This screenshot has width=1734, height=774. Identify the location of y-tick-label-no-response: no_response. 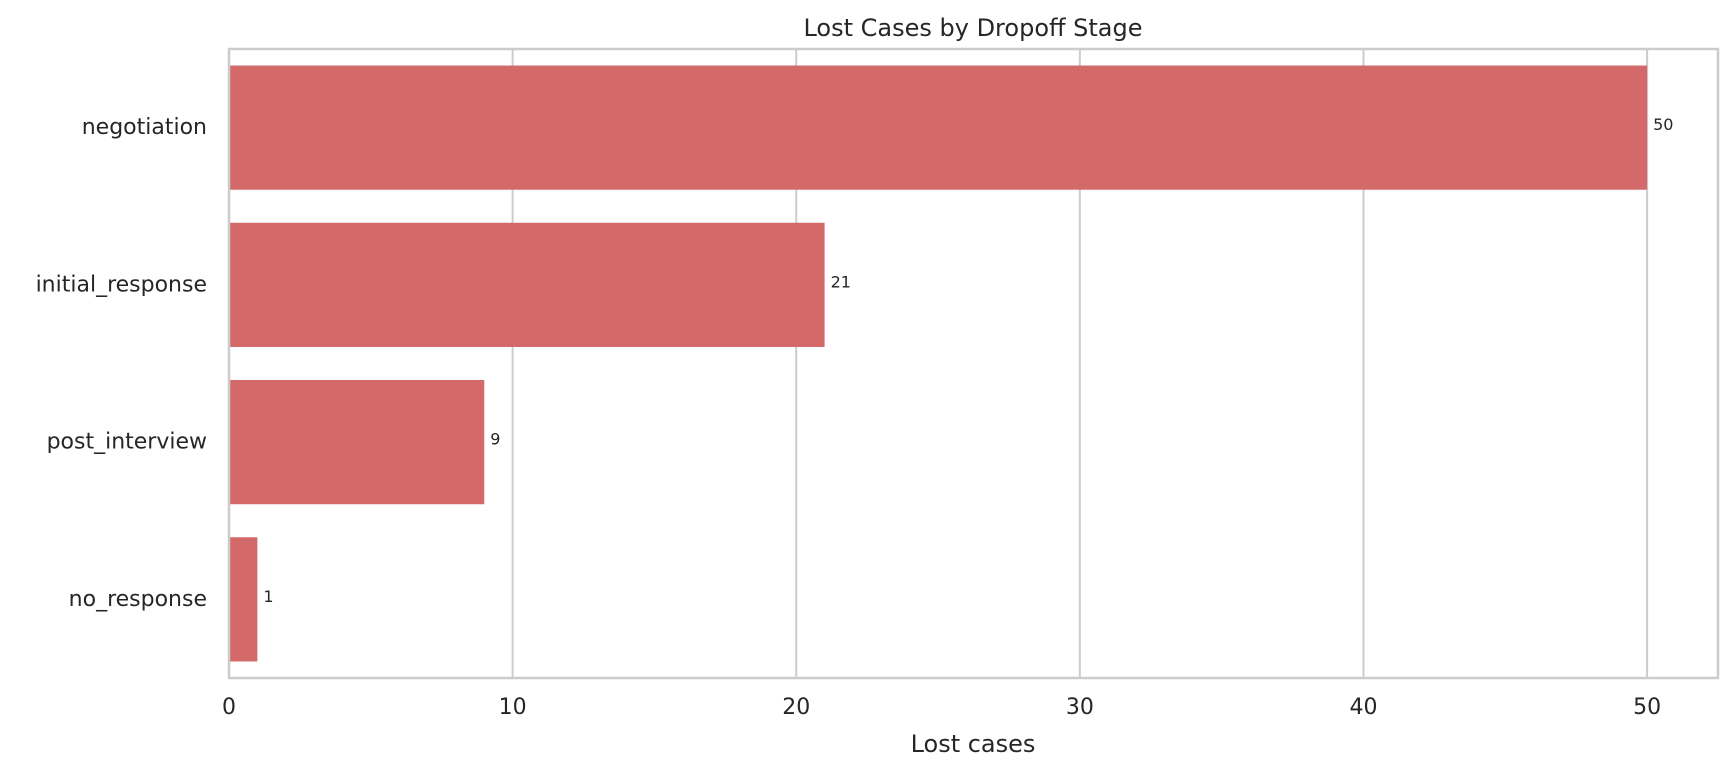
(138, 599).